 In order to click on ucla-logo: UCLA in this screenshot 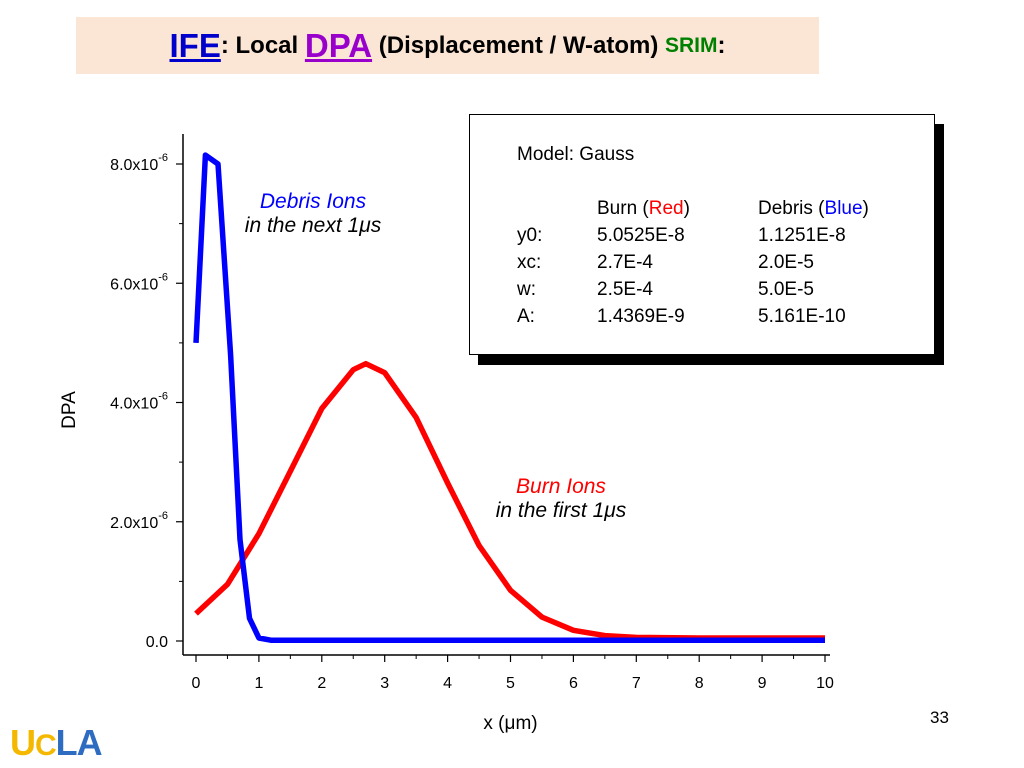, I will do `click(56, 742)`.